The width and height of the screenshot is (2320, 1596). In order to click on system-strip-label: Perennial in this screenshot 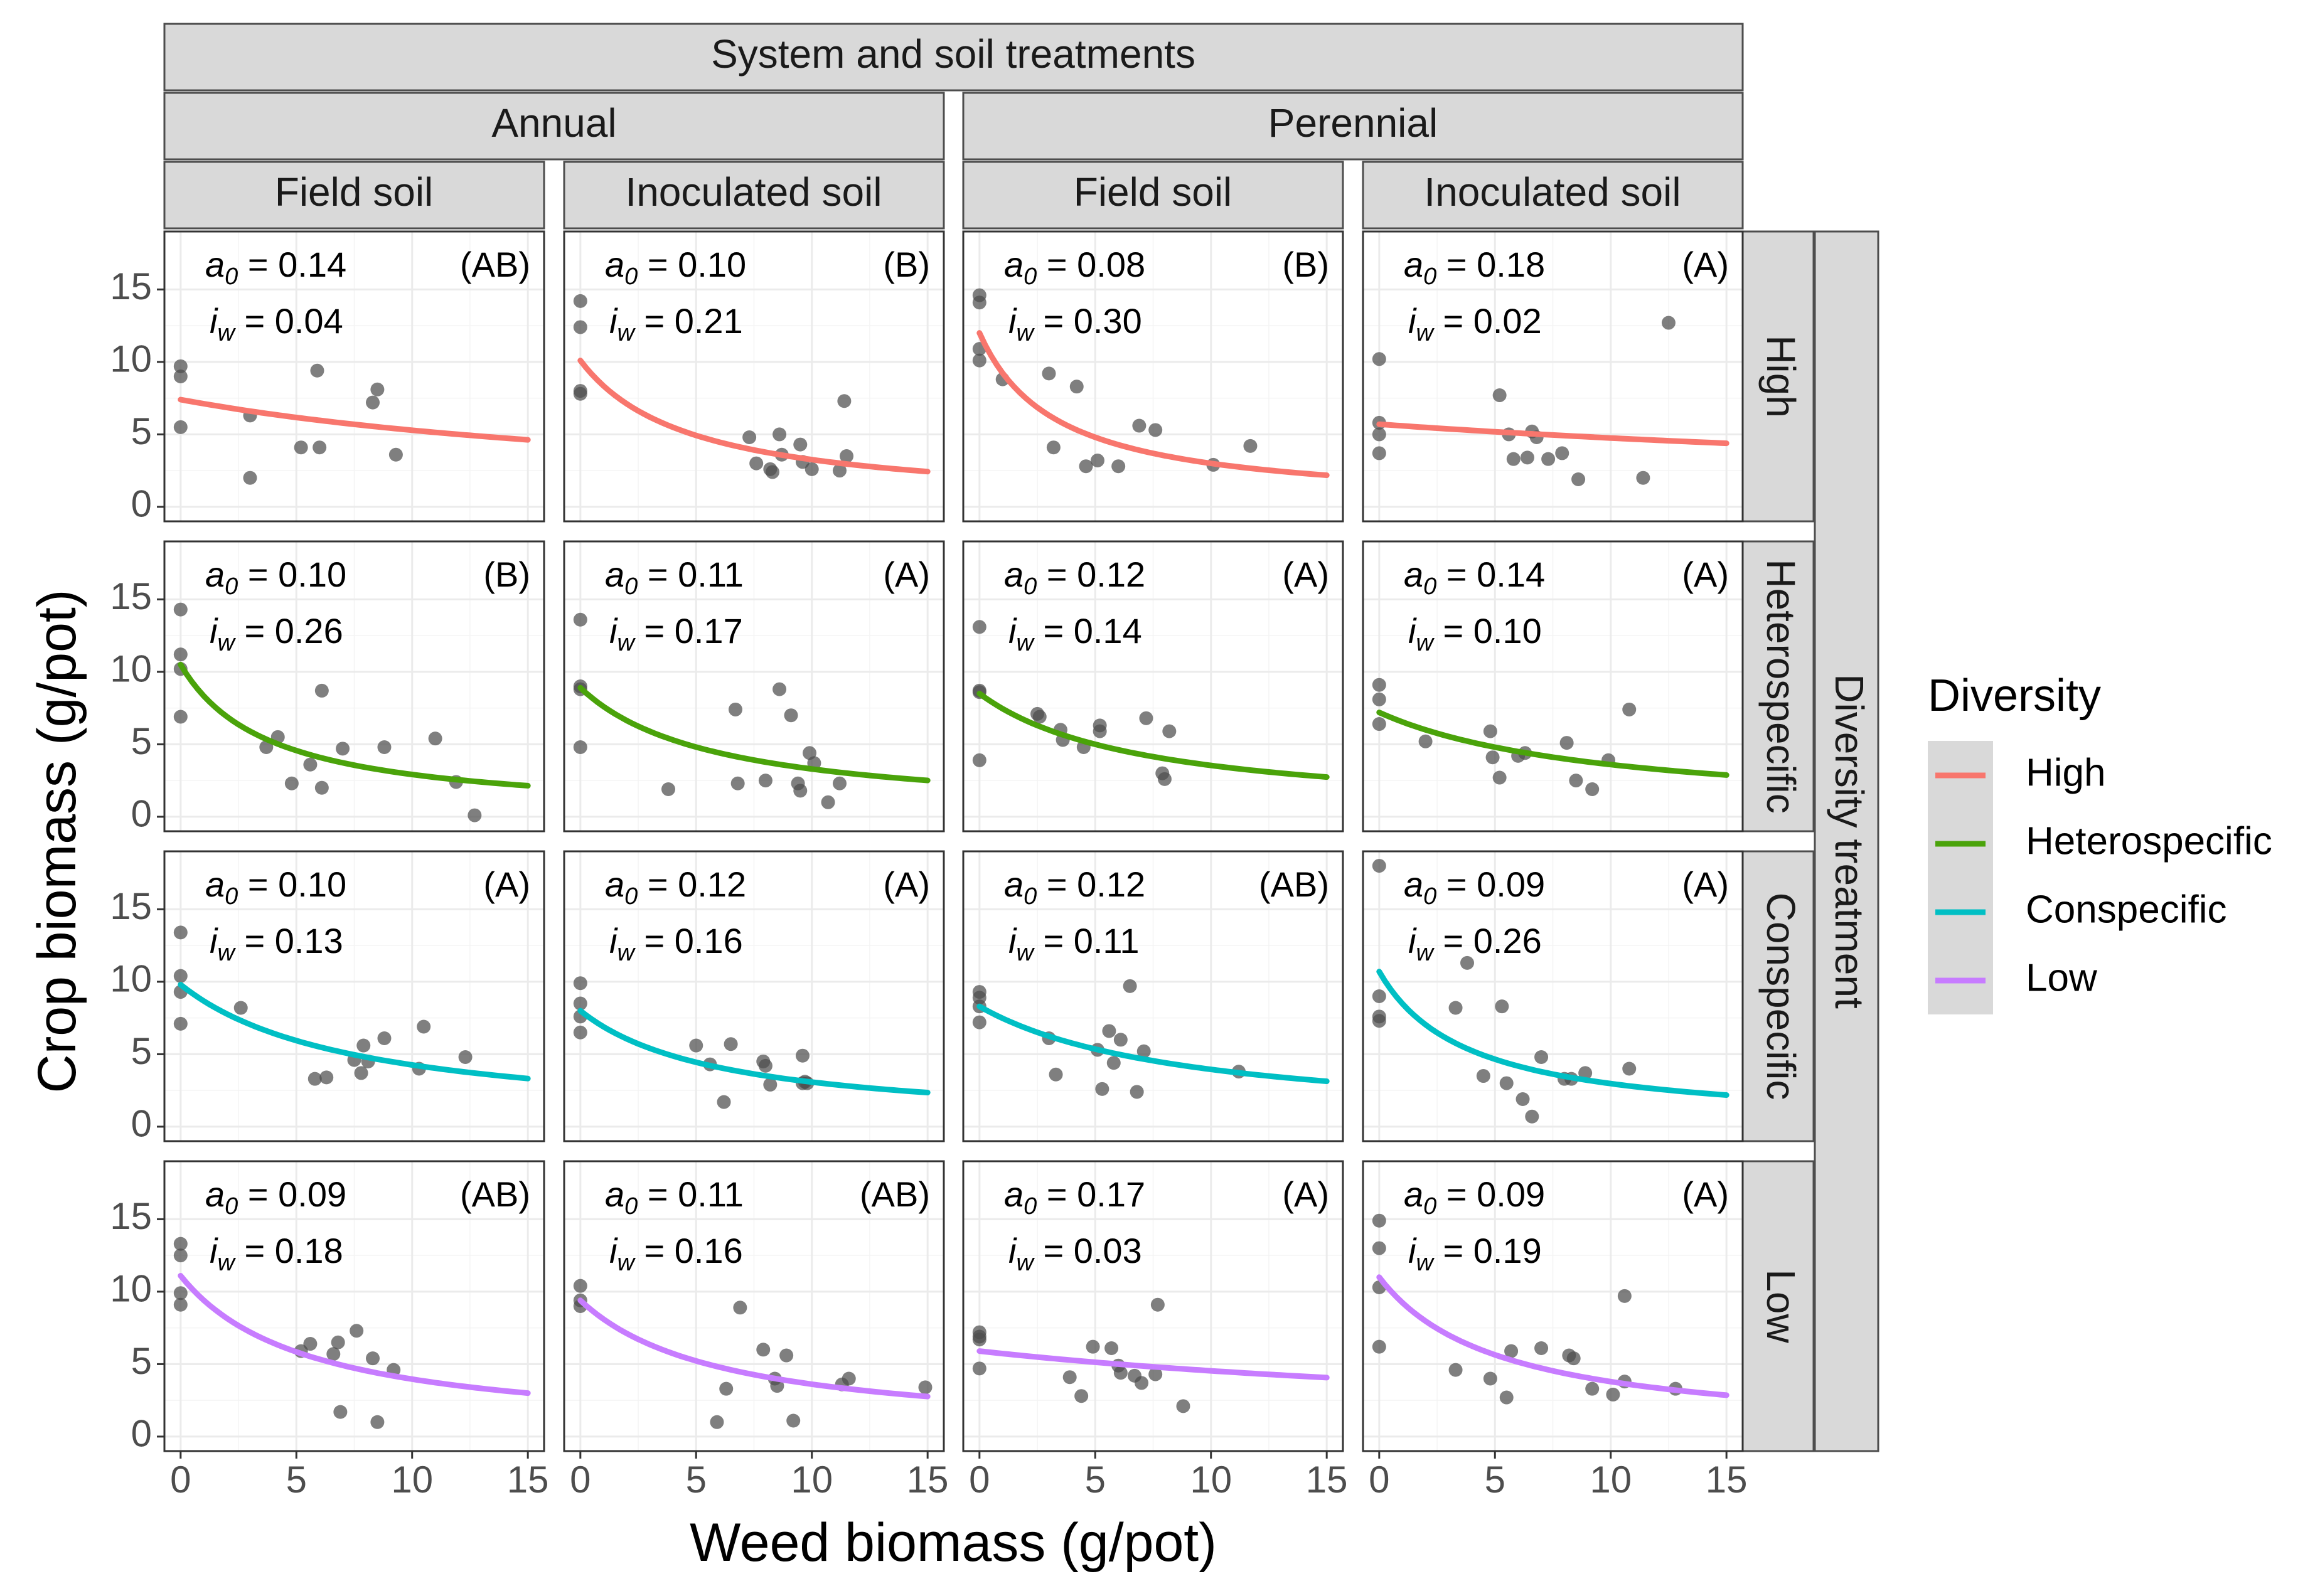, I will do `click(1353, 123)`.